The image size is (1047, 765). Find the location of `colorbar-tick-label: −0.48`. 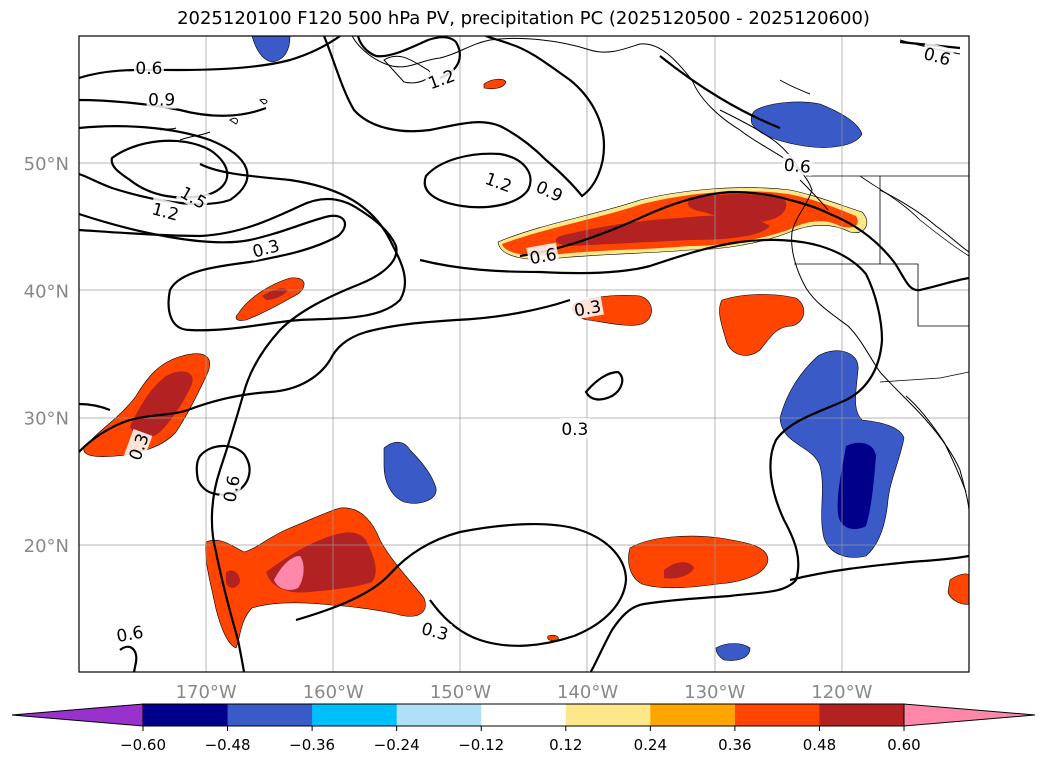

colorbar-tick-label: −0.48 is located at coordinates (228, 745).